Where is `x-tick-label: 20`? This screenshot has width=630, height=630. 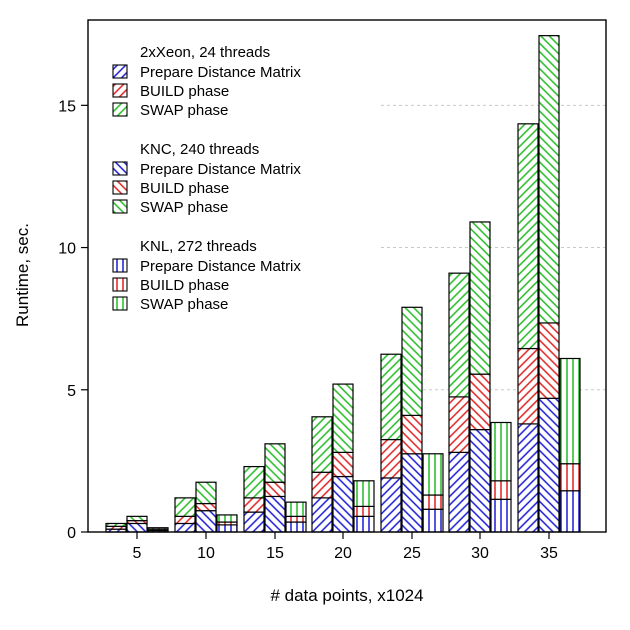
x-tick-label: 20 is located at coordinates (343, 553).